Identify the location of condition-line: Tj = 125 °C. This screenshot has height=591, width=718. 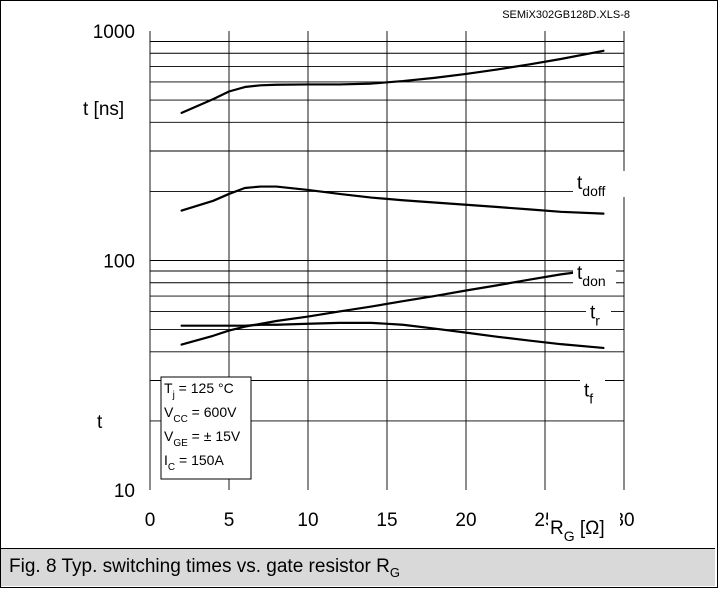
(199, 390).